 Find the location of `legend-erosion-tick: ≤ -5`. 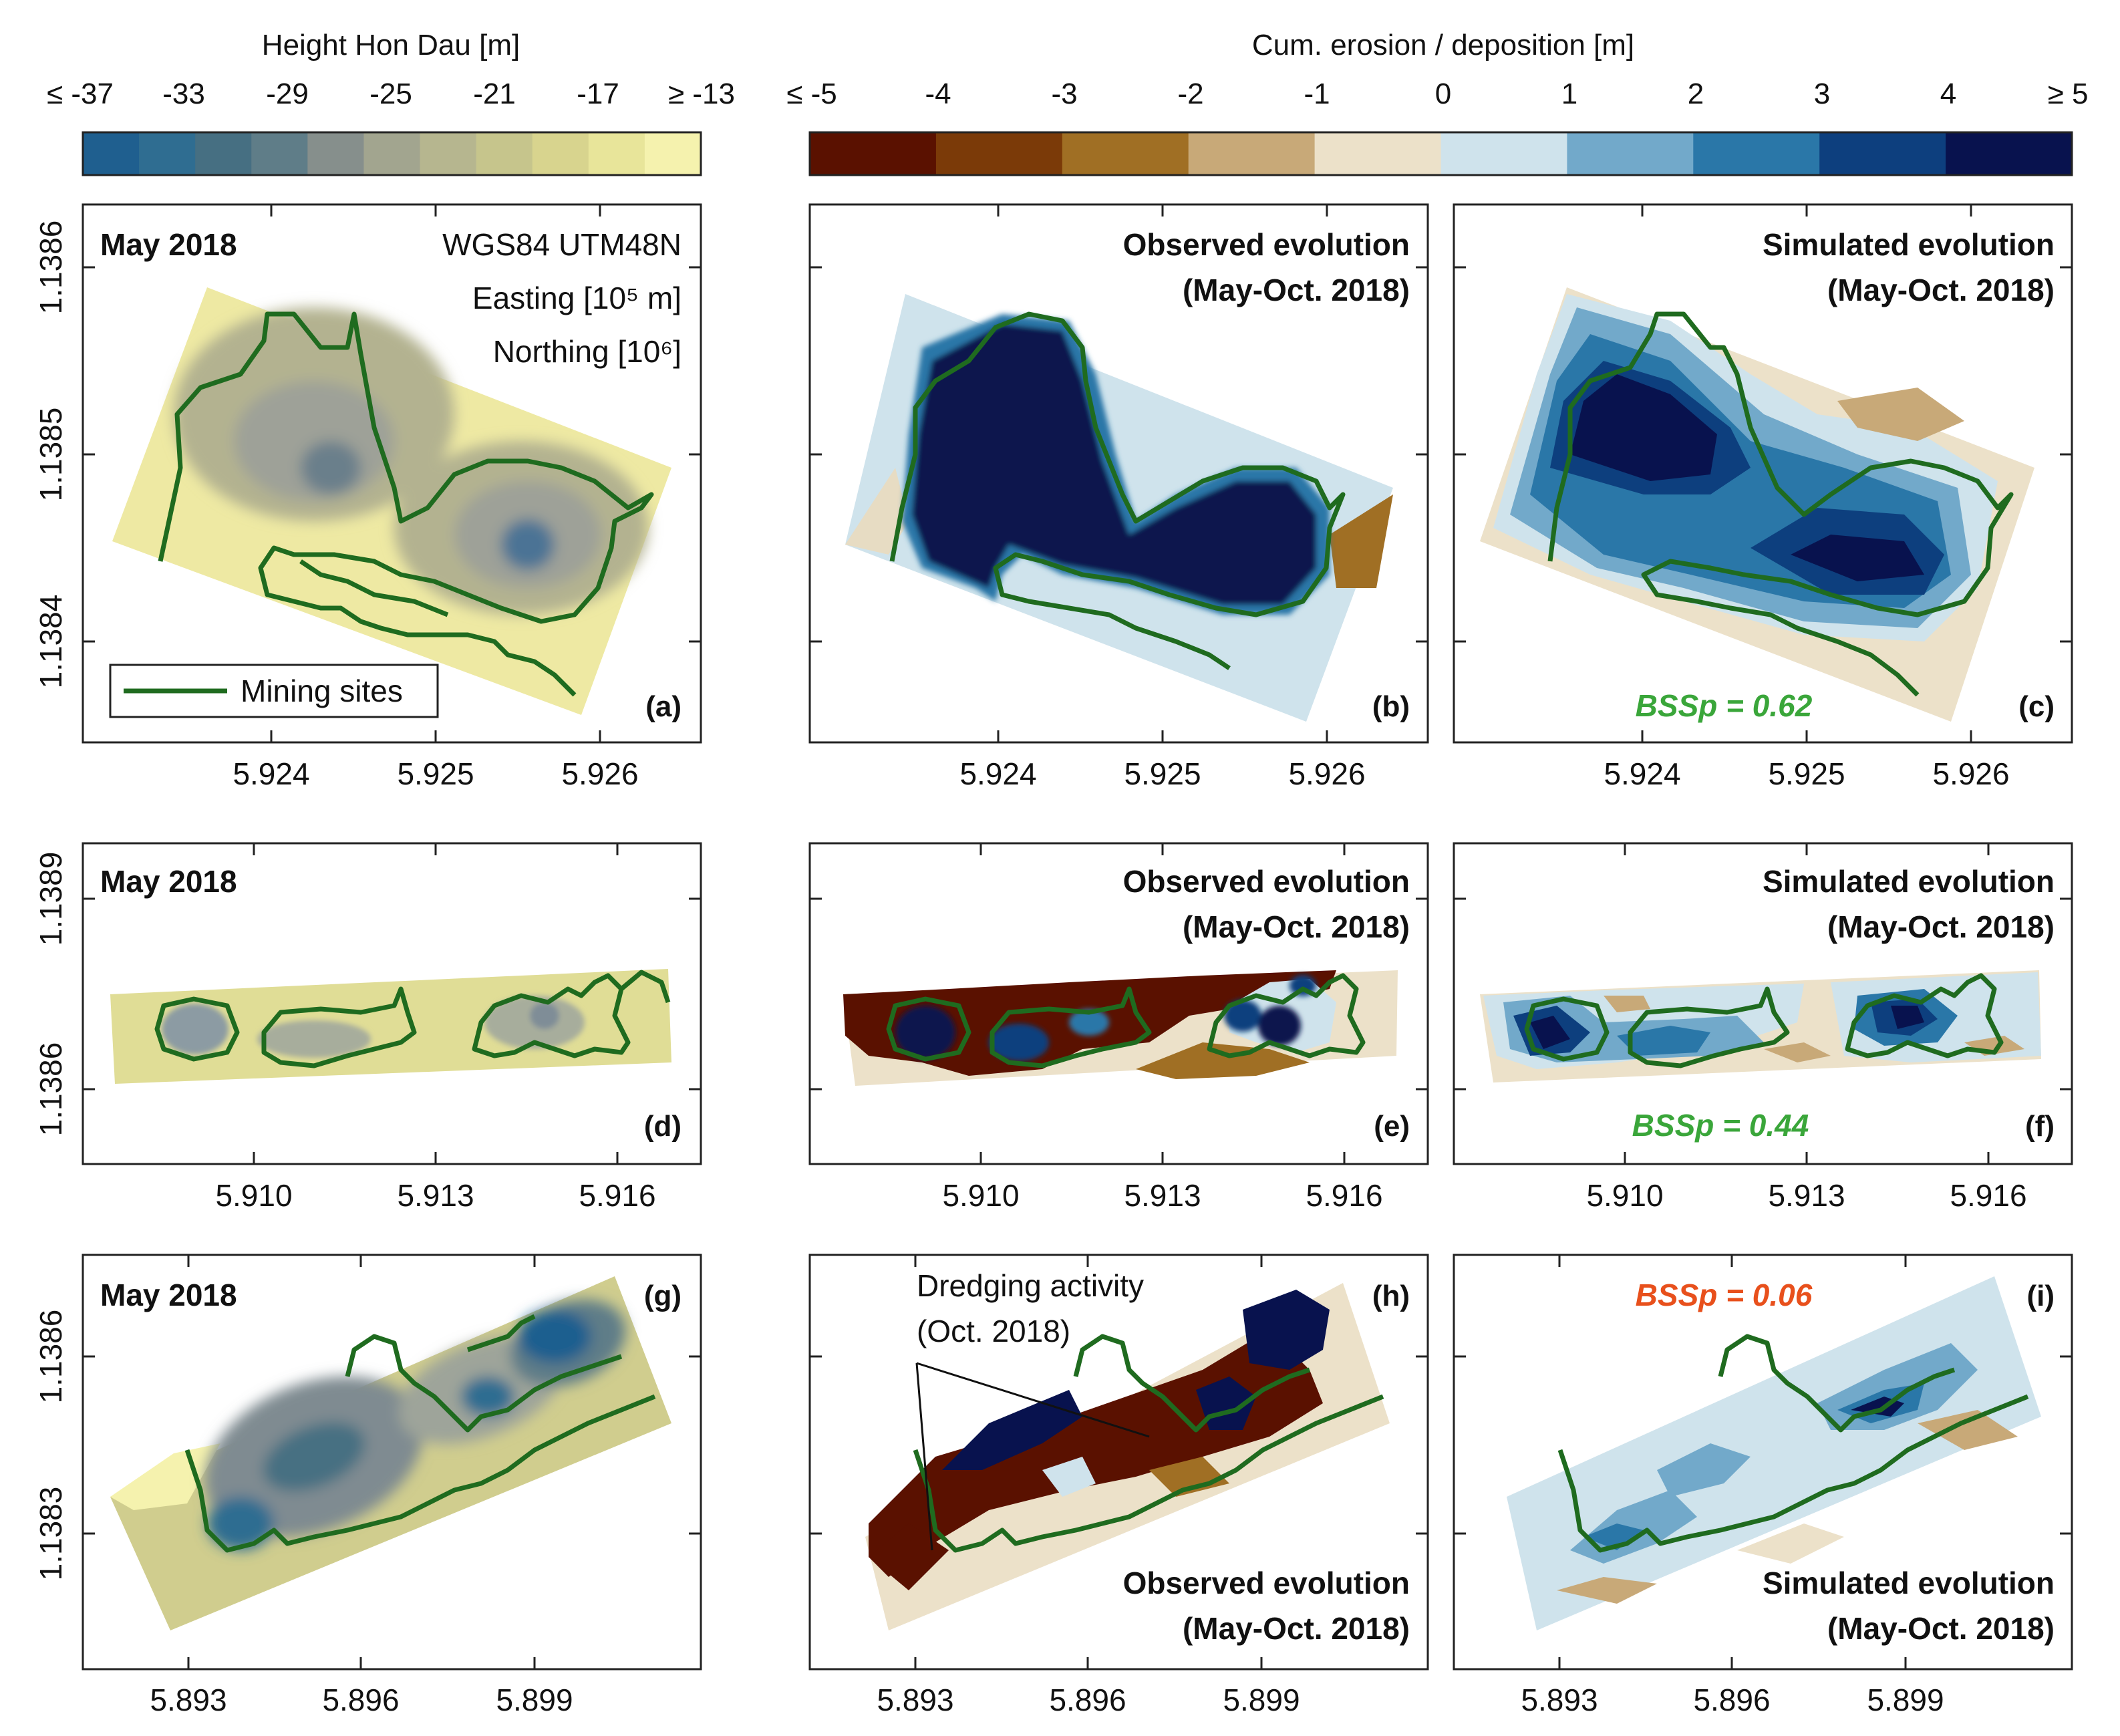

legend-erosion-tick: ≤ -5 is located at coordinates (812, 94).